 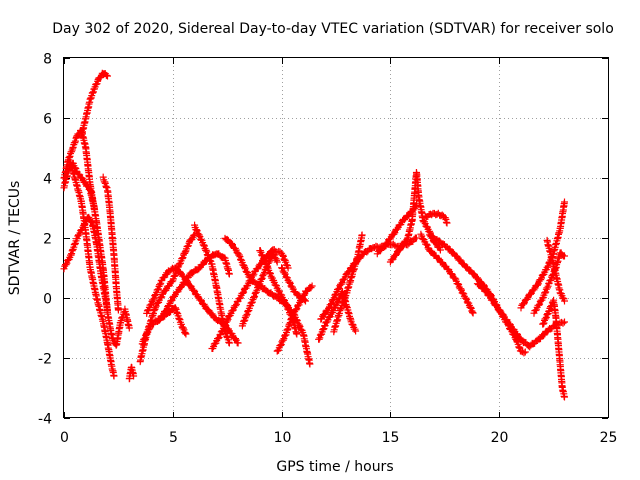 What do you see at coordinates (47, 240) in the screenshot?
I see `y-tick-label: 2` at bounding box center [47, 240].